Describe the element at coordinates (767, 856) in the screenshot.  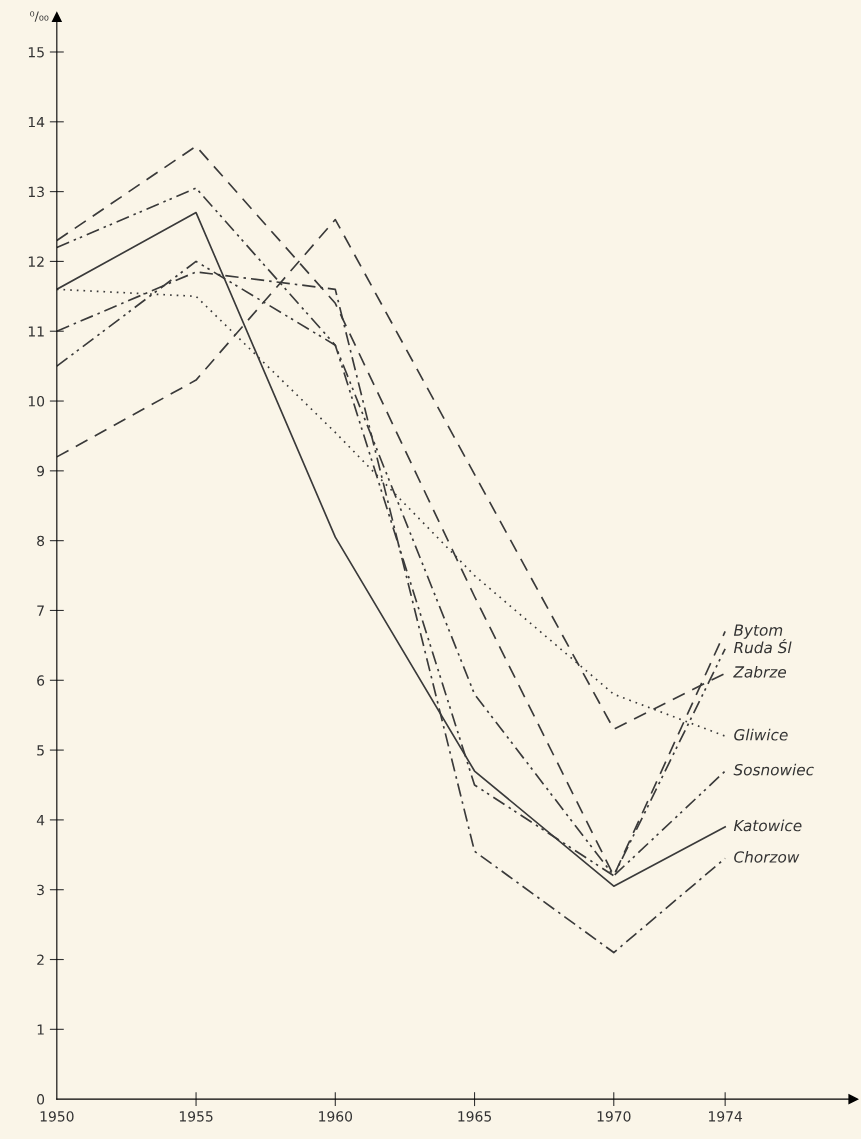
I see `series-label: Chorzow` at that location.